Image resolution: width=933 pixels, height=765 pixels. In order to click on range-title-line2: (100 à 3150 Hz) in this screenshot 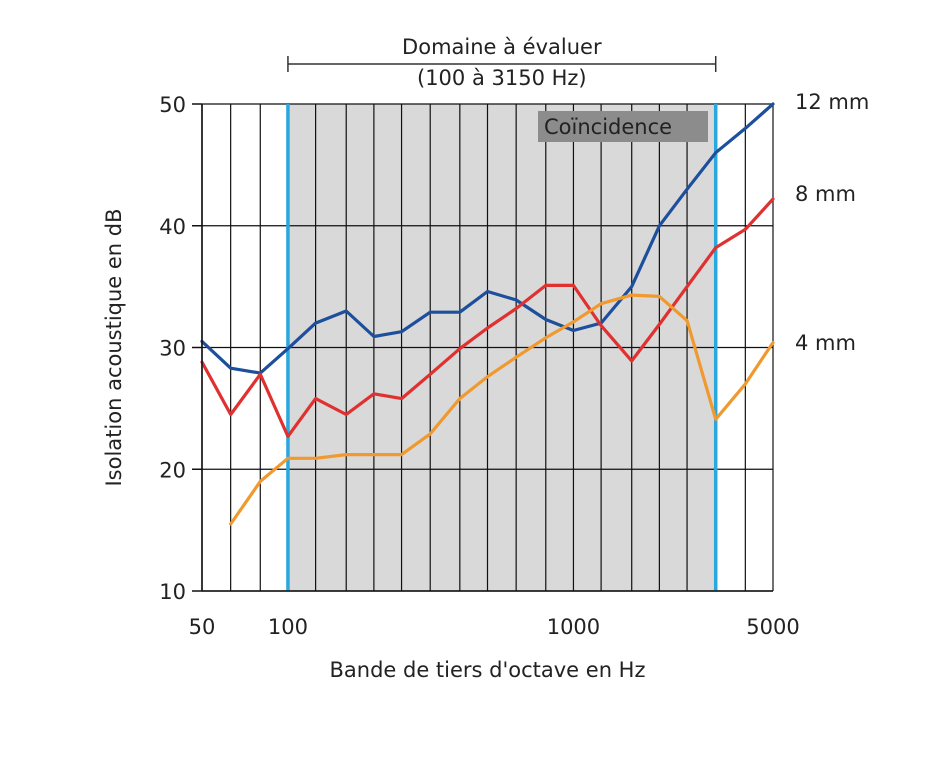, I will do `click(502, 78)`.